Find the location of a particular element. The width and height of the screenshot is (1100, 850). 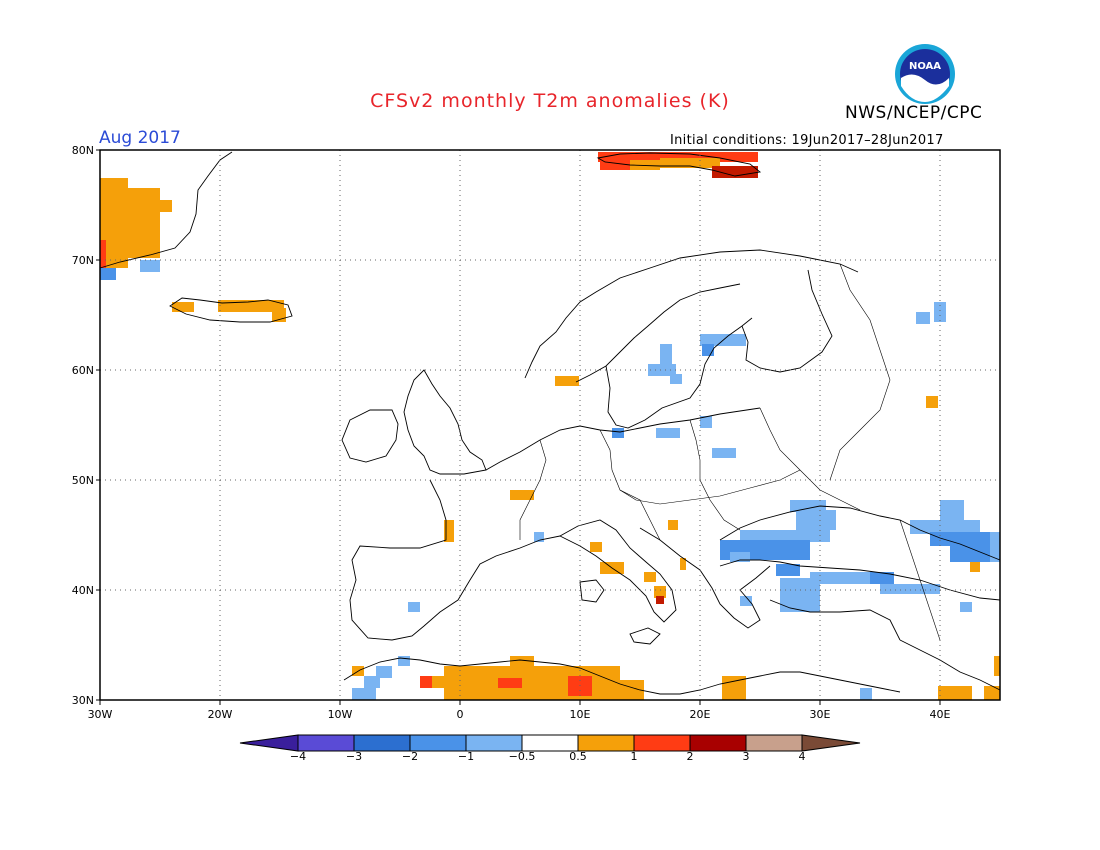

noaa-logo-text: NOAA is located at coordinates (925, 66).